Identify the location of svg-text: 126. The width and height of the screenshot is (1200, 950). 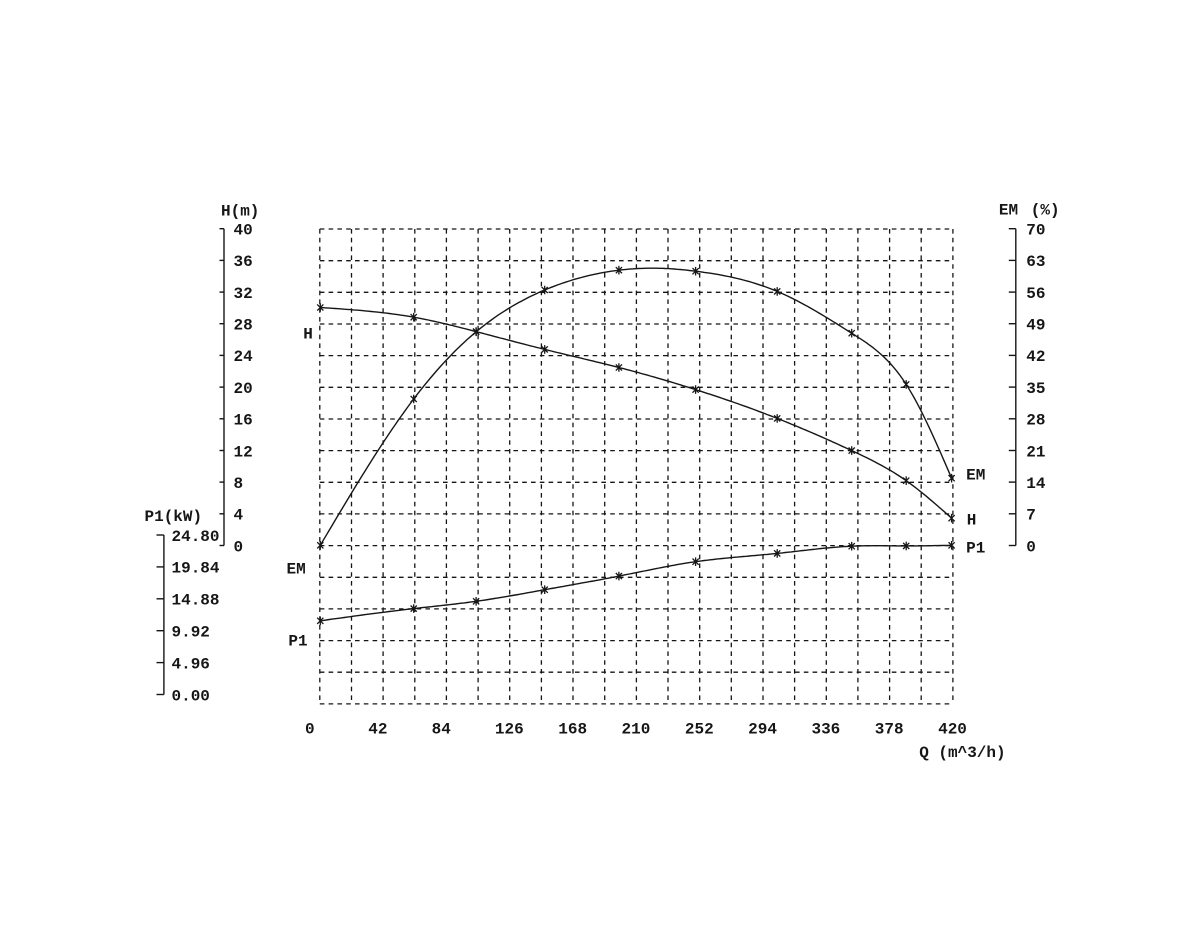
(509, 729).